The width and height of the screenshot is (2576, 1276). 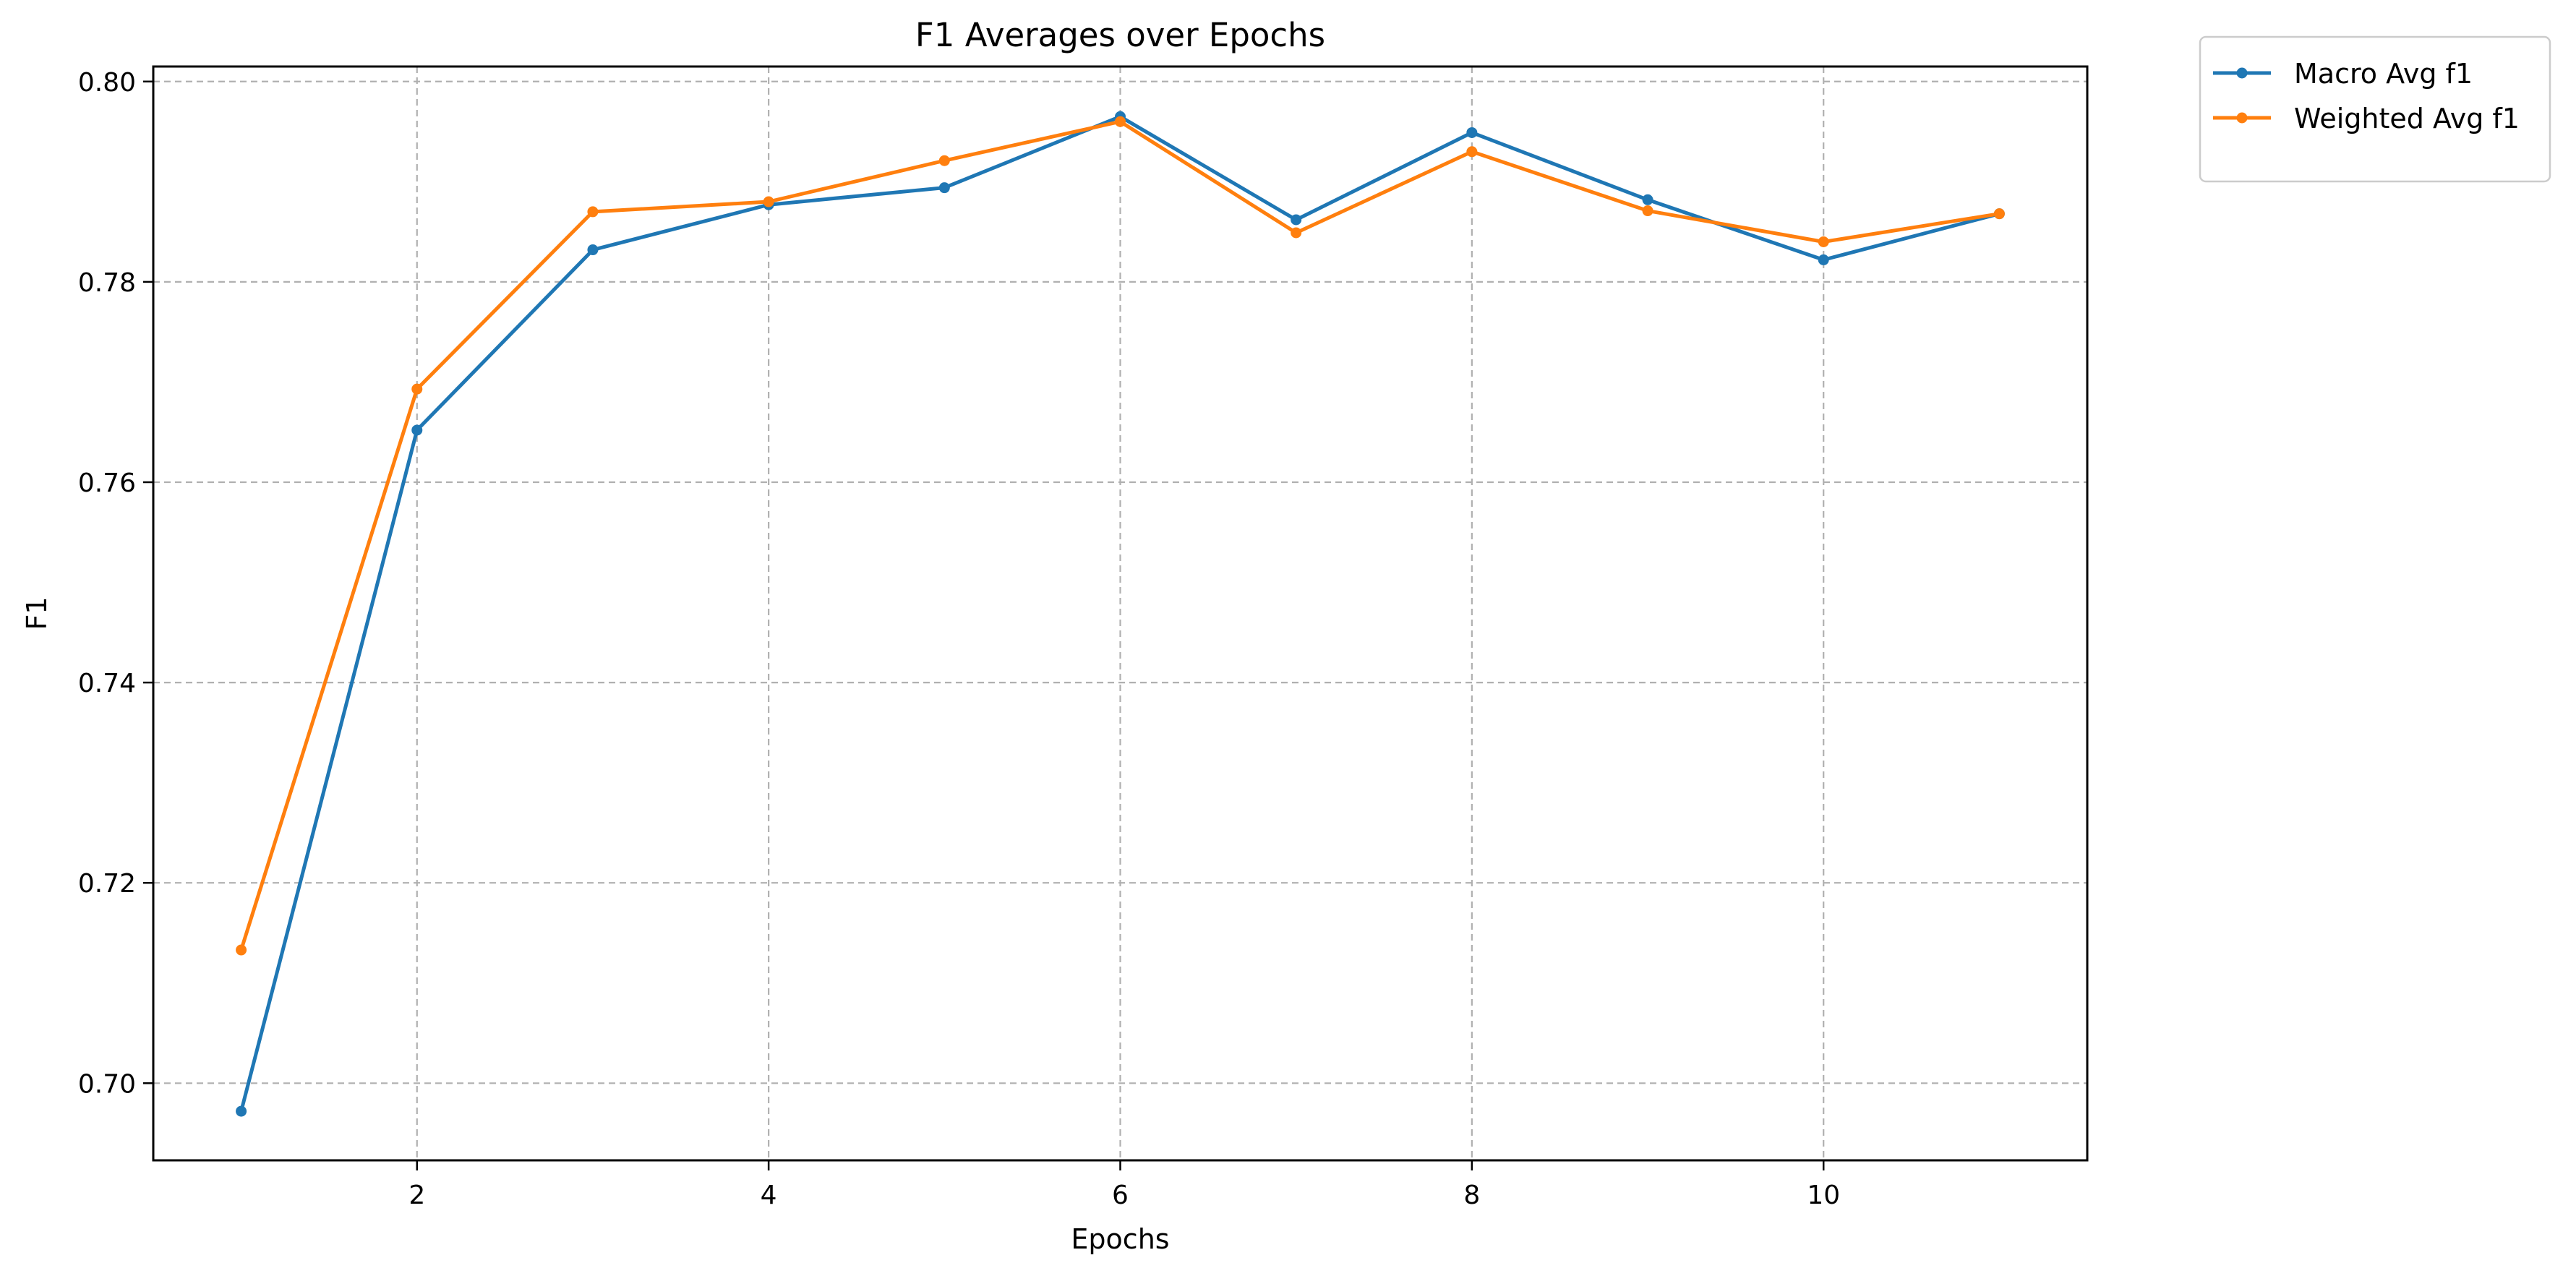 What do you see at coordinates (107, 483) in the screenshot?
I see `y-tick-label: 0.76` at bounding box center [107, 483].